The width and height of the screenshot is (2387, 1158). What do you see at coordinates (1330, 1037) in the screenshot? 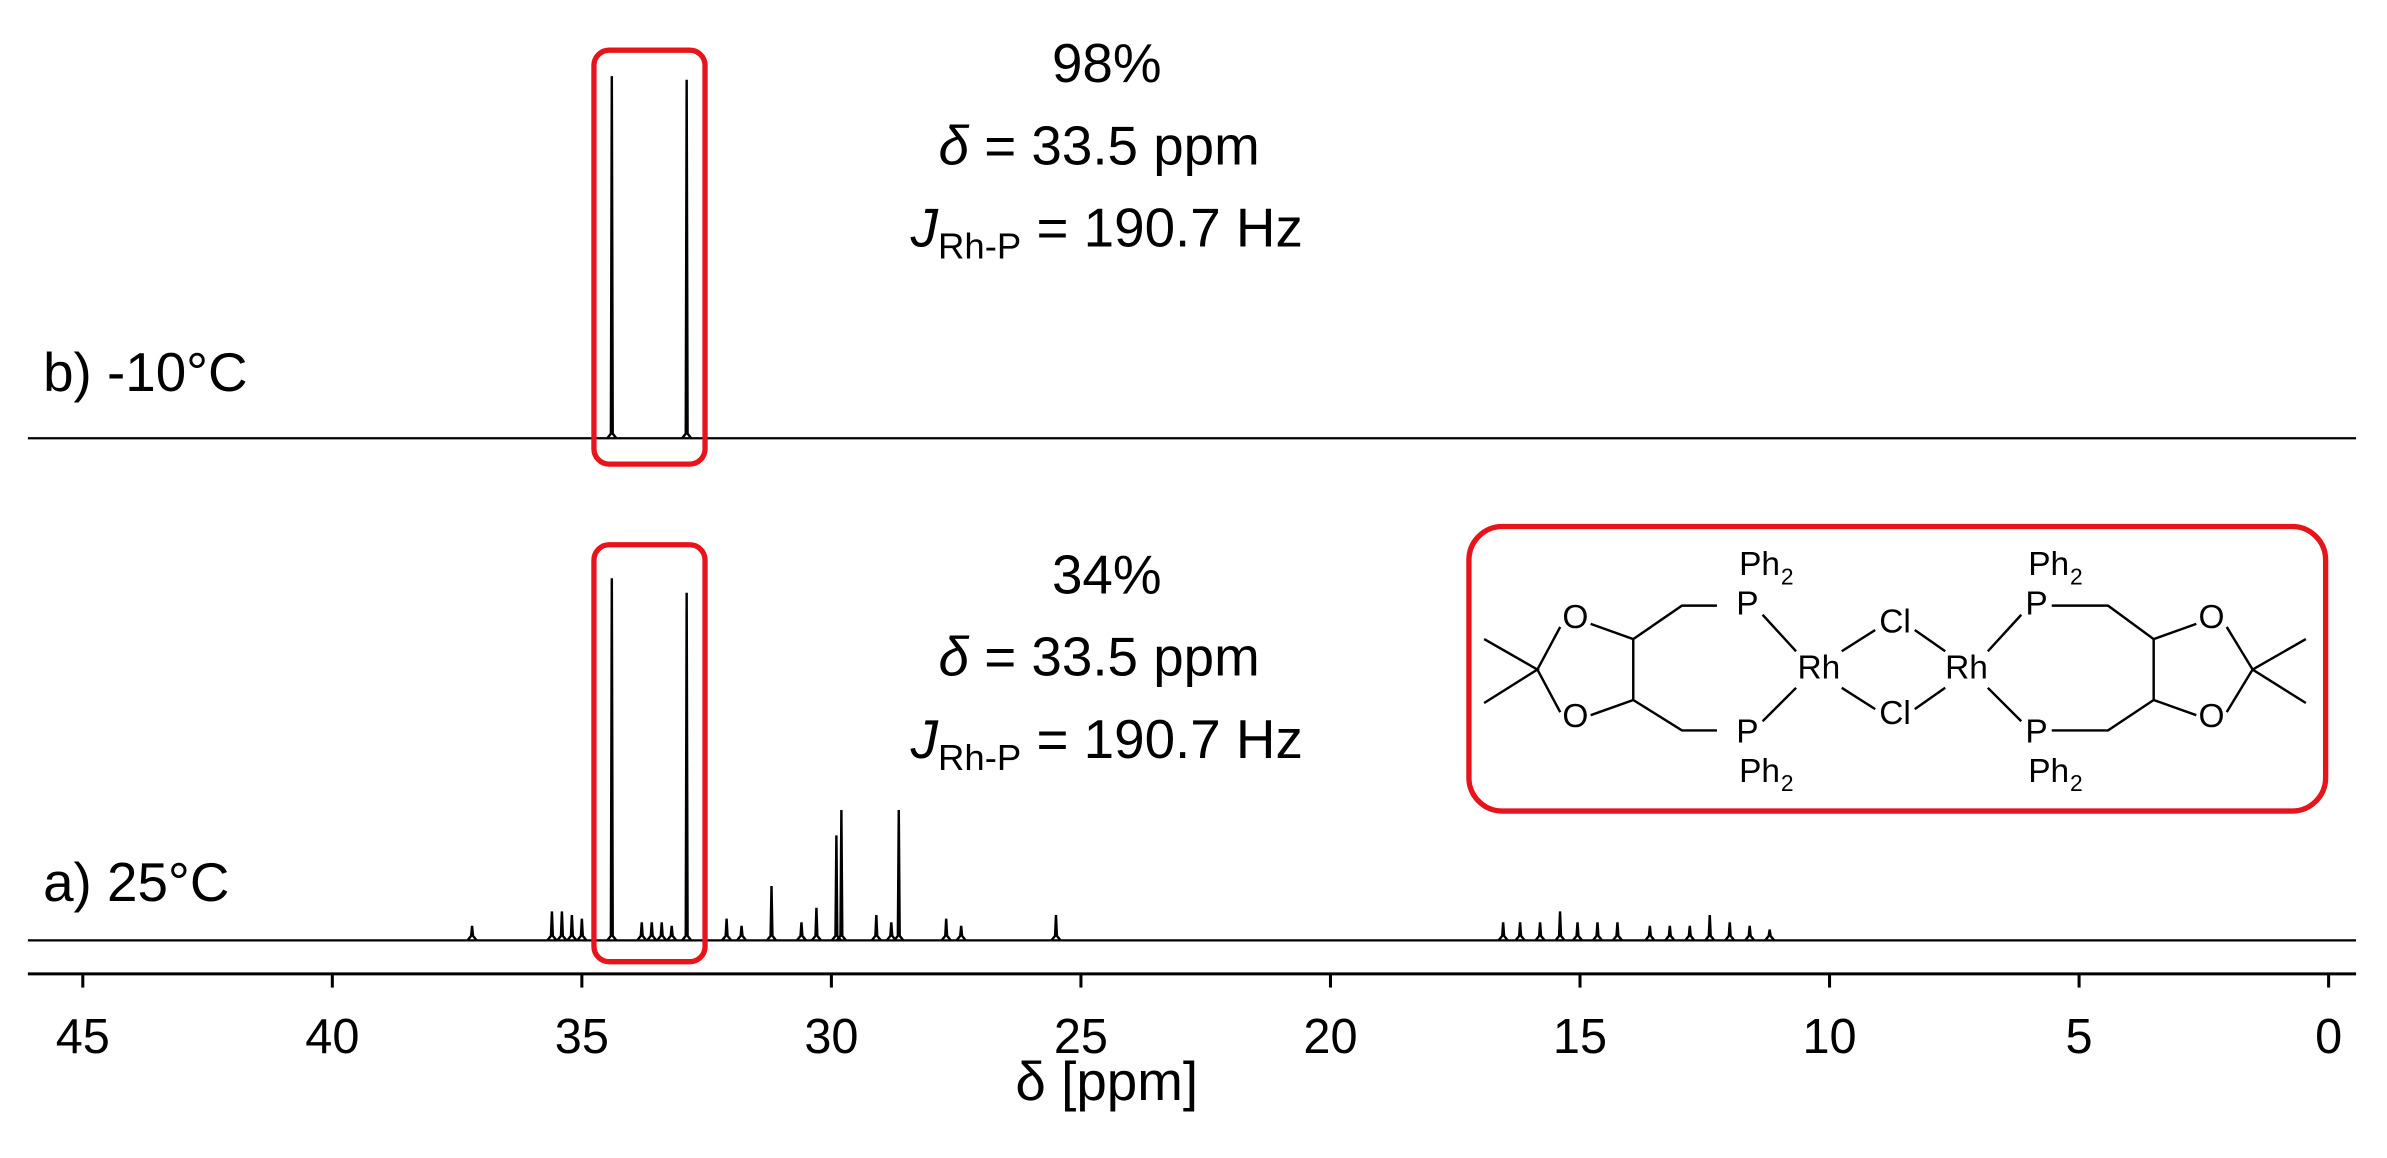
I see `x-tick-label: 20` at bounding box center [1330, 1037].